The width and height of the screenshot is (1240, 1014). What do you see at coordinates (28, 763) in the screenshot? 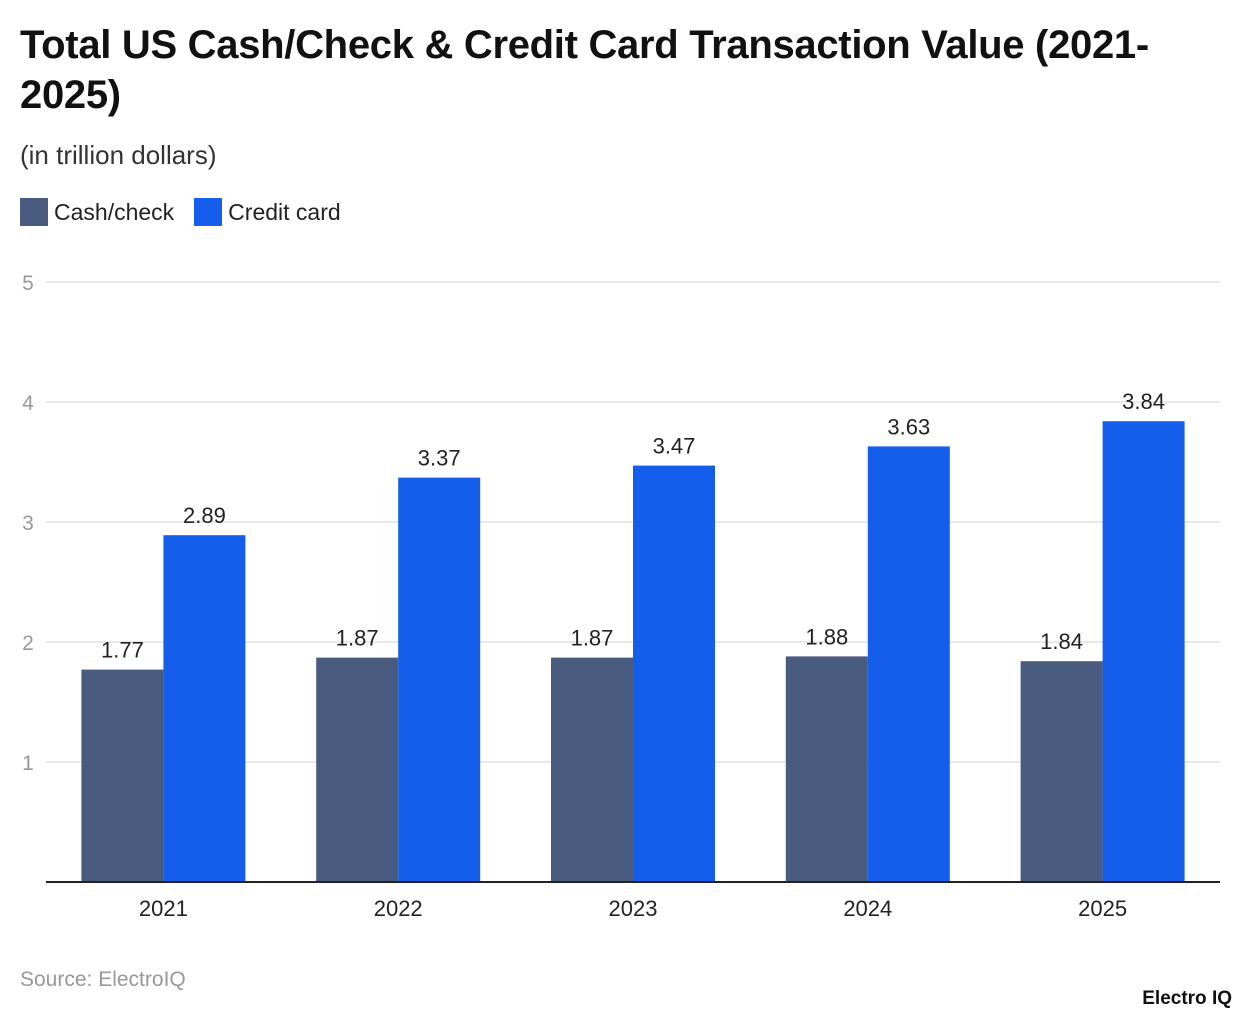
I see `y-tick-label: 1` at bounding box center [28, 763].